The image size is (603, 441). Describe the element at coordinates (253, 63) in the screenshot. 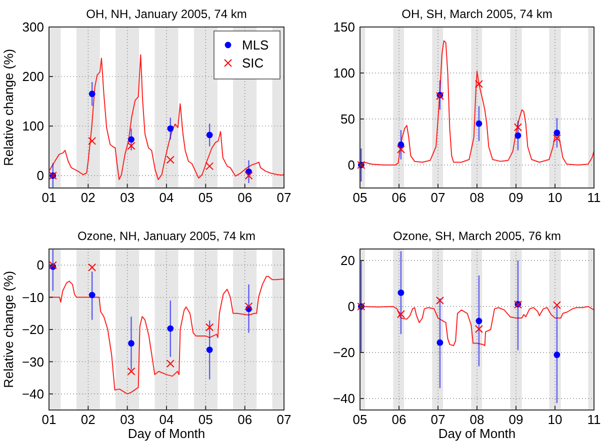

I see `legend-label: SIC` at that location.